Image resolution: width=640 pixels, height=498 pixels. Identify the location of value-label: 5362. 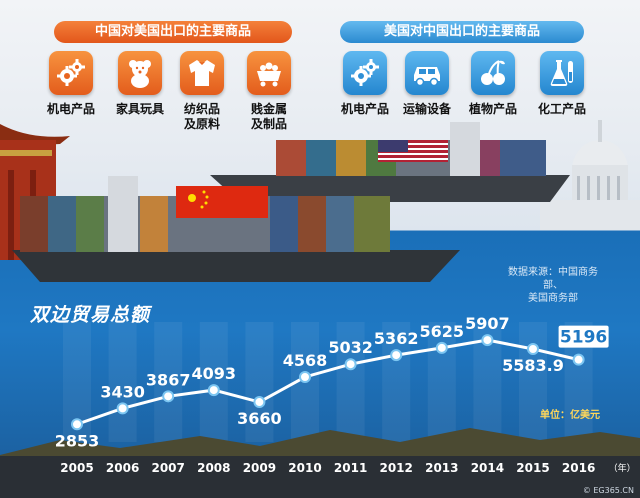
(396, 338).